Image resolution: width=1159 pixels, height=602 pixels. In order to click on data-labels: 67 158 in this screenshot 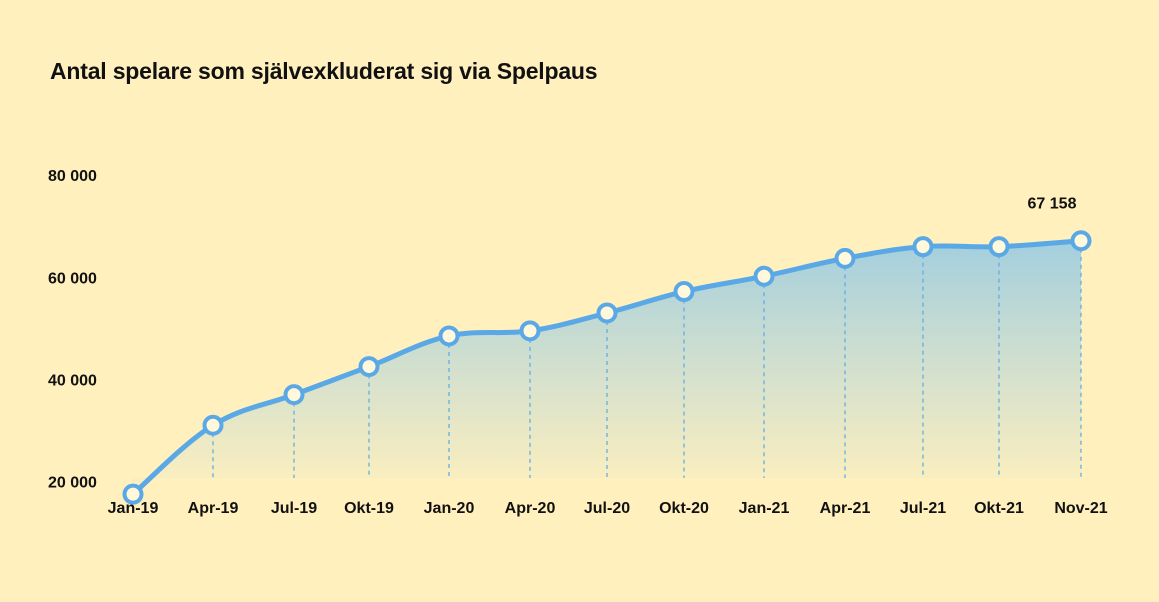, I will do `click(1052, 204)`.